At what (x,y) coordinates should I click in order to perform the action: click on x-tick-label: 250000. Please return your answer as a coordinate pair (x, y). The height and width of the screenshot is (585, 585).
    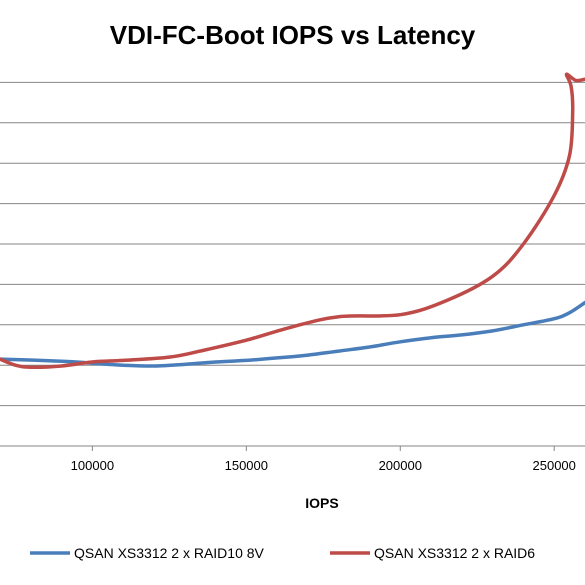
    Looking at the image, I should click on (554, 465).